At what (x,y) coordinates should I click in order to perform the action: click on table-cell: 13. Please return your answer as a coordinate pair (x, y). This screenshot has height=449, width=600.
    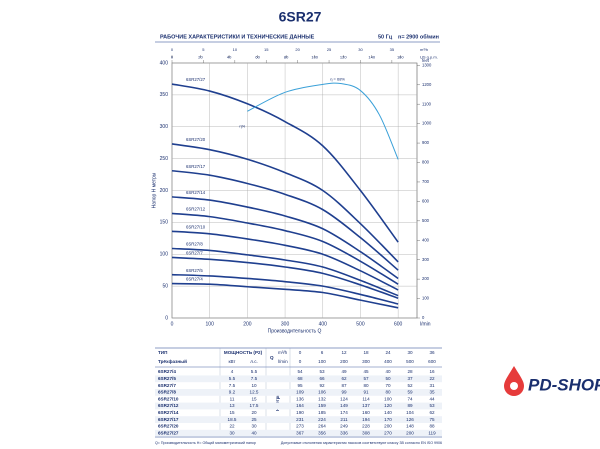
    Looking at the image, I should click on (232, 405).